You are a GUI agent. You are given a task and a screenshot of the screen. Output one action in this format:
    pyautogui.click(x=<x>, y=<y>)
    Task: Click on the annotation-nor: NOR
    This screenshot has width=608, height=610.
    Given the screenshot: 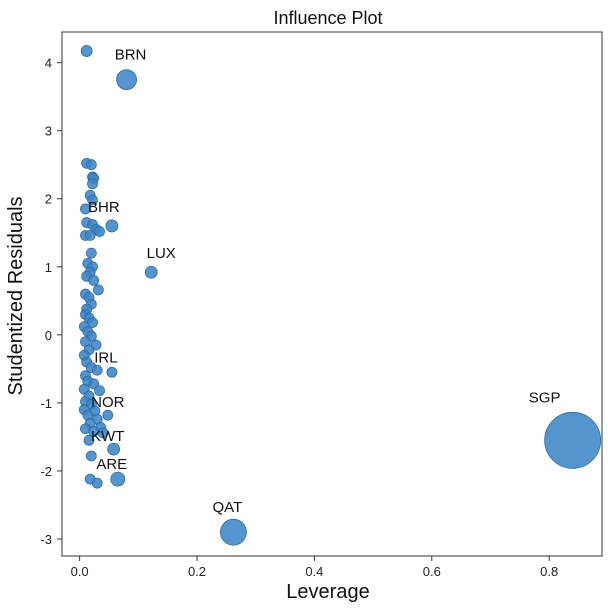 What is the action you would take?
    pyautogui.click(x=108, y=402)
    